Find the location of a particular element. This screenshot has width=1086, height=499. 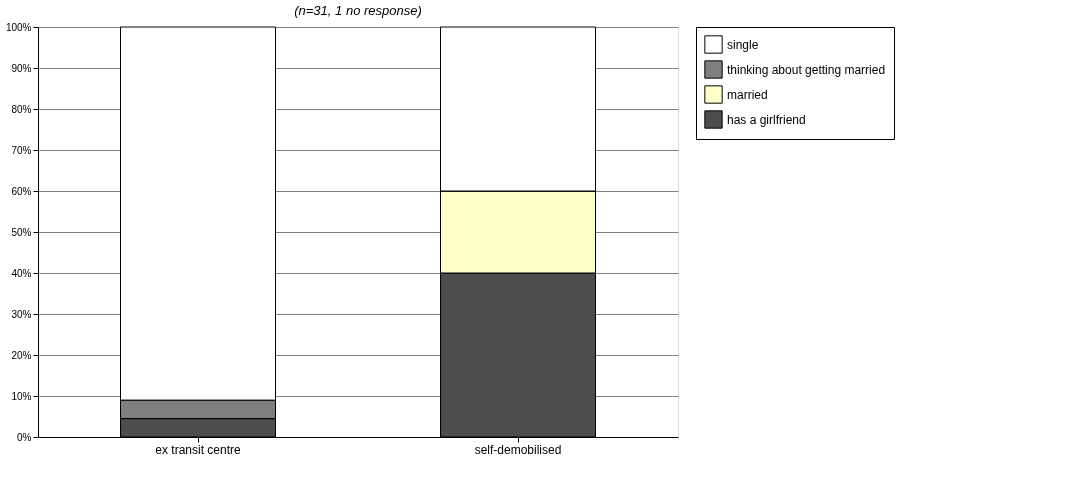

y-tick-label: 70% is located at coordinates (21, 150).